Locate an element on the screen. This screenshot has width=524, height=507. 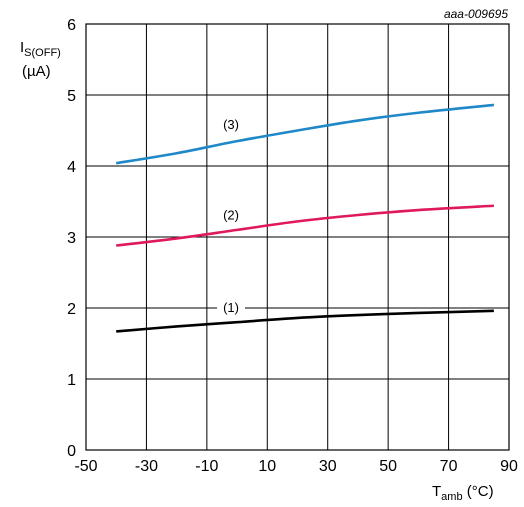
y-tick-label: 2 is located at coordinates (71, 309).